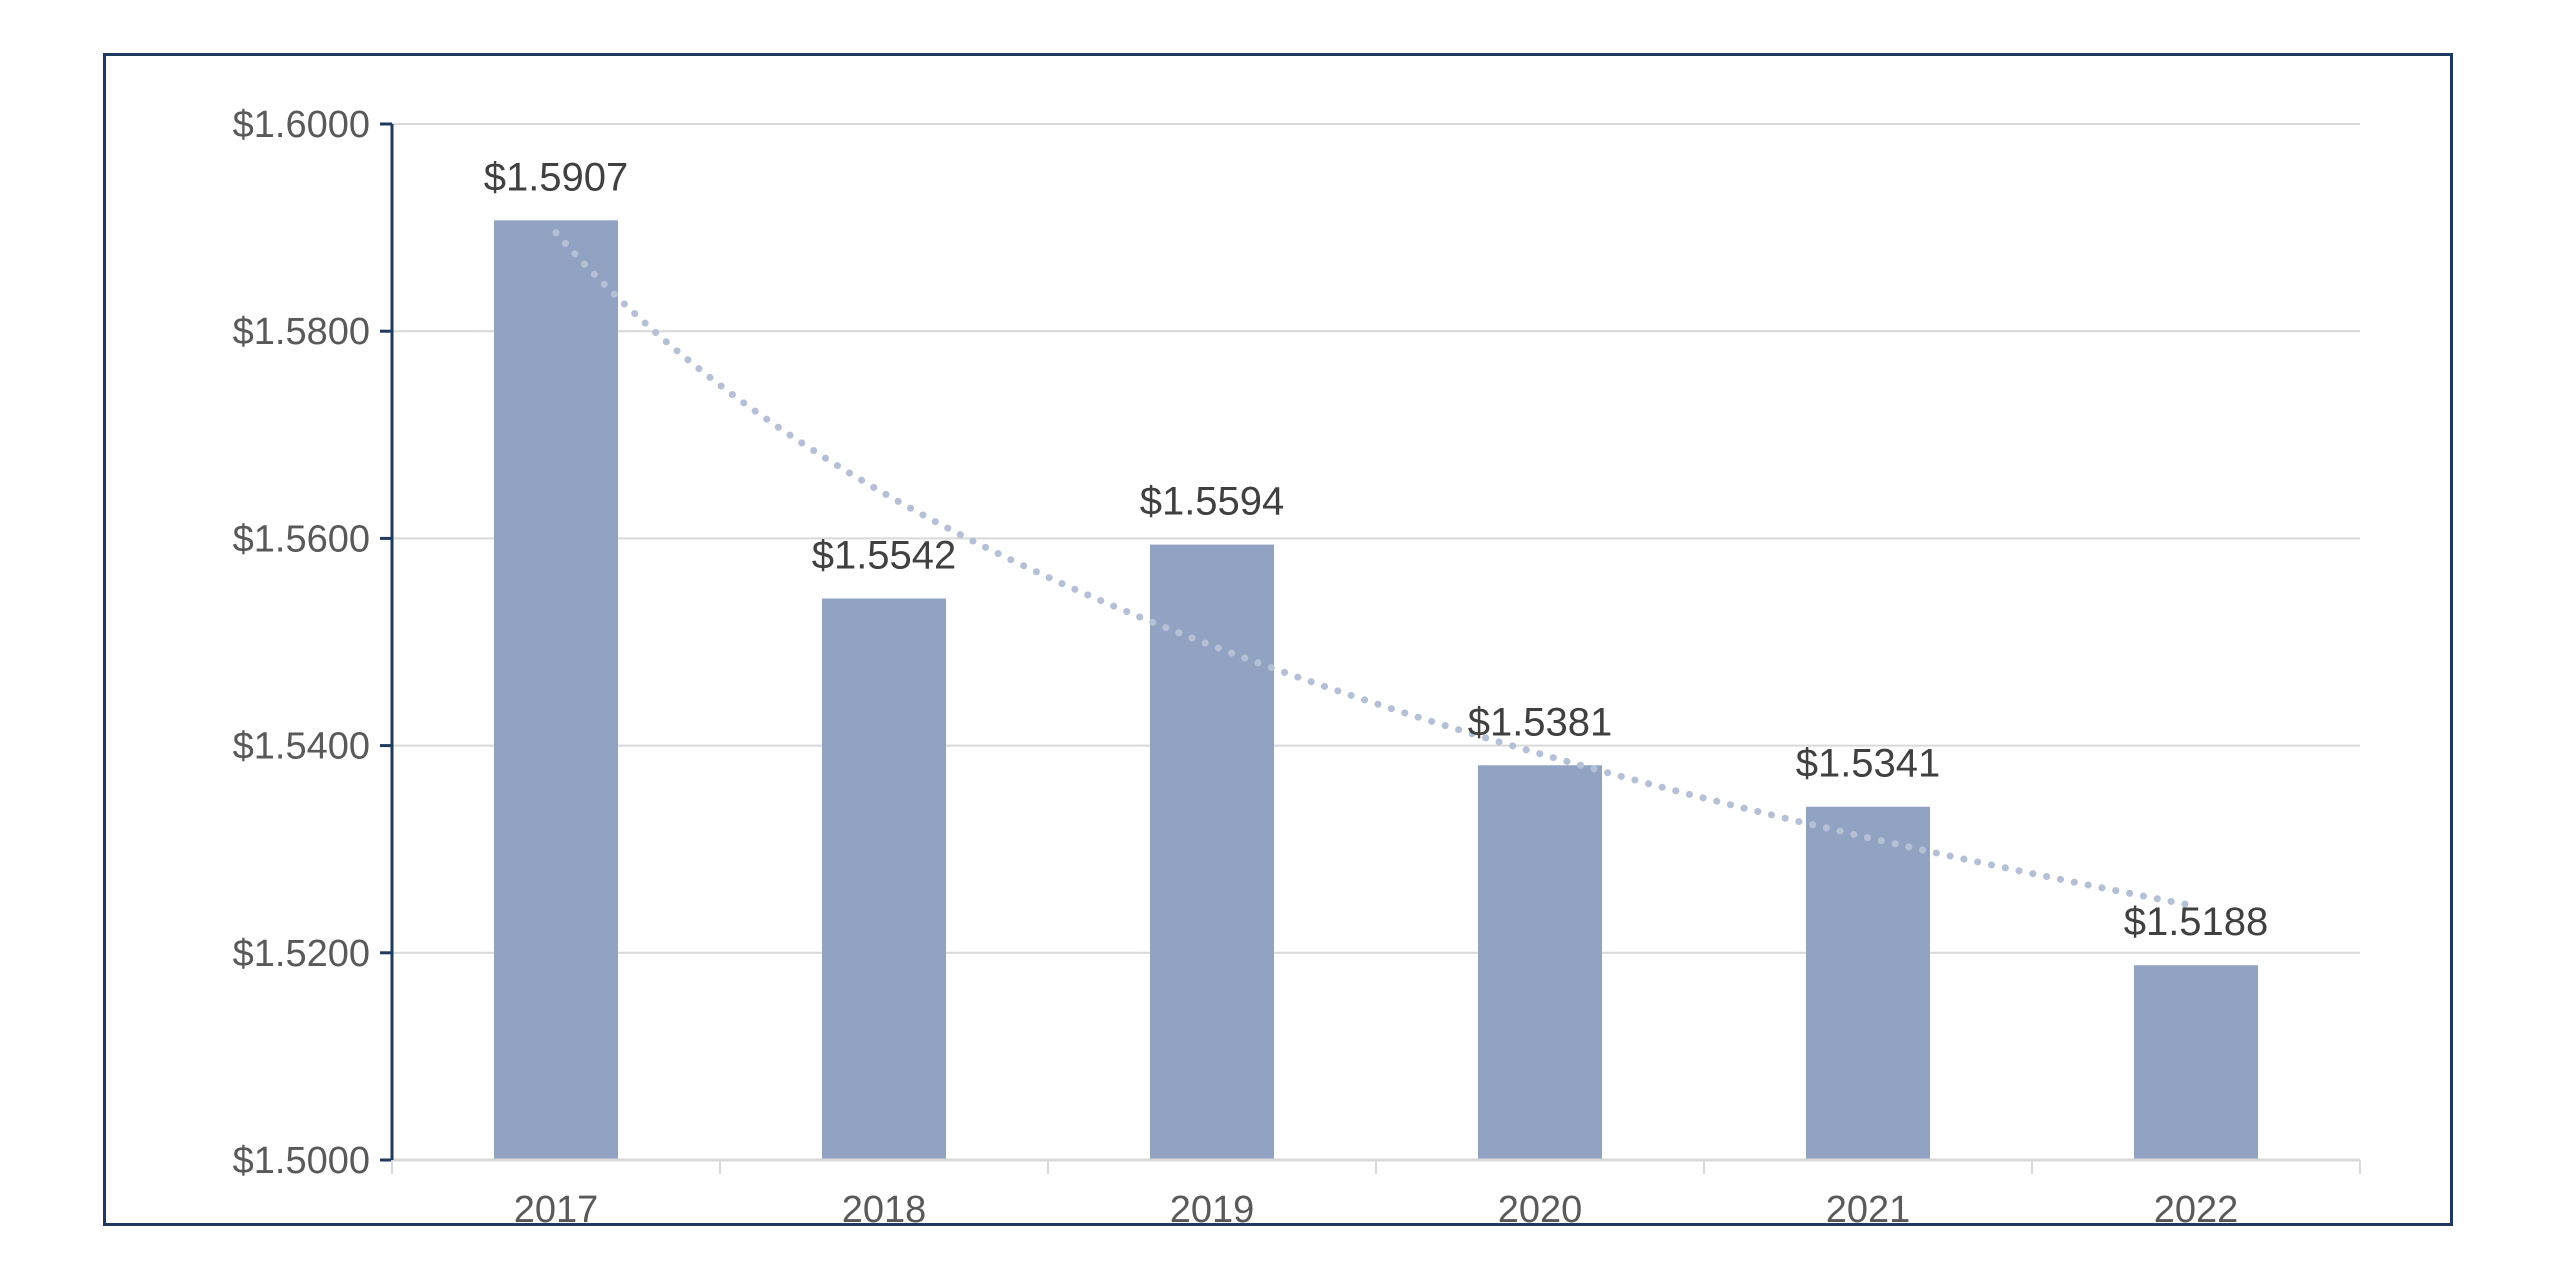 The image size is (2560, 1280). What do you see at coordinates (1212, 852) in the screenshot?
I see `bar-2019` at bounding box center [1212, 852].